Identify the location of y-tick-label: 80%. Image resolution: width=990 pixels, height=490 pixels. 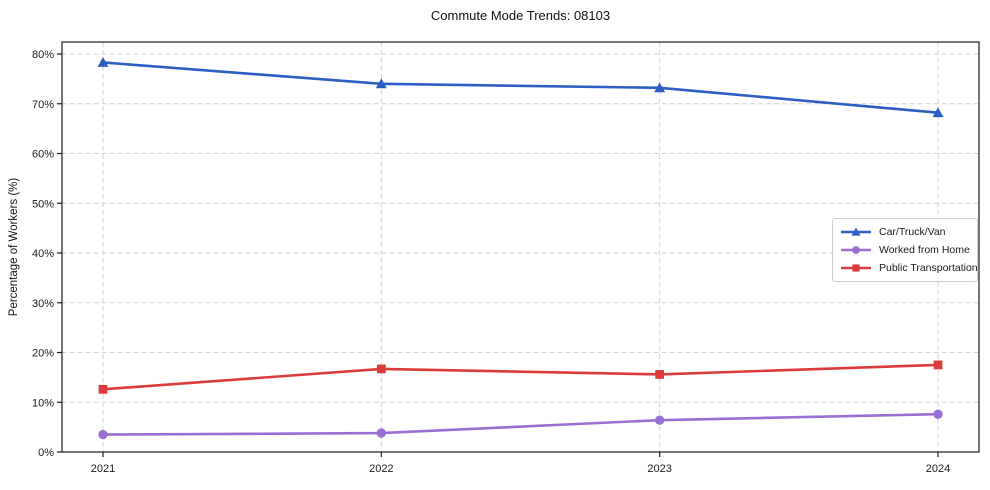
(43, 55).